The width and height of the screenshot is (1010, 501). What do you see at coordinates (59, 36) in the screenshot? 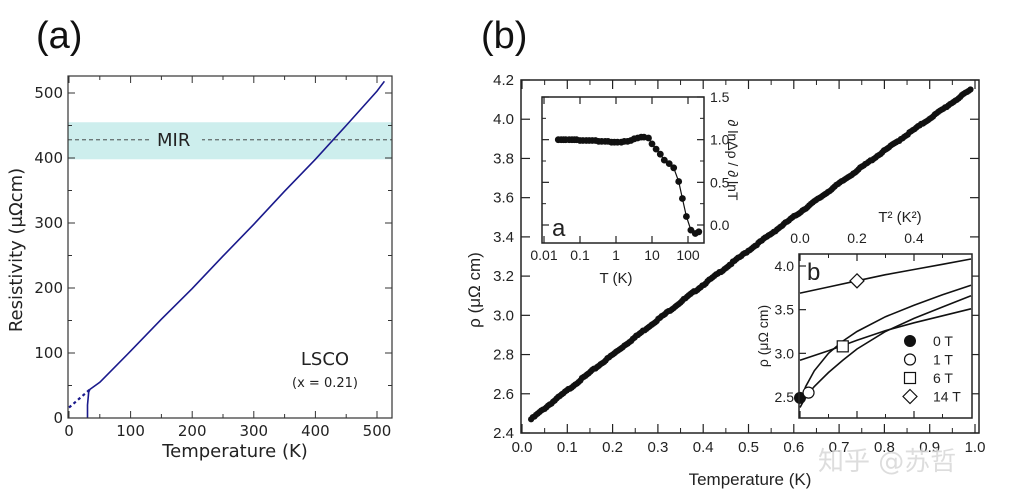
I see `panel-label-a: (a)` at bounding box center [59, 36].